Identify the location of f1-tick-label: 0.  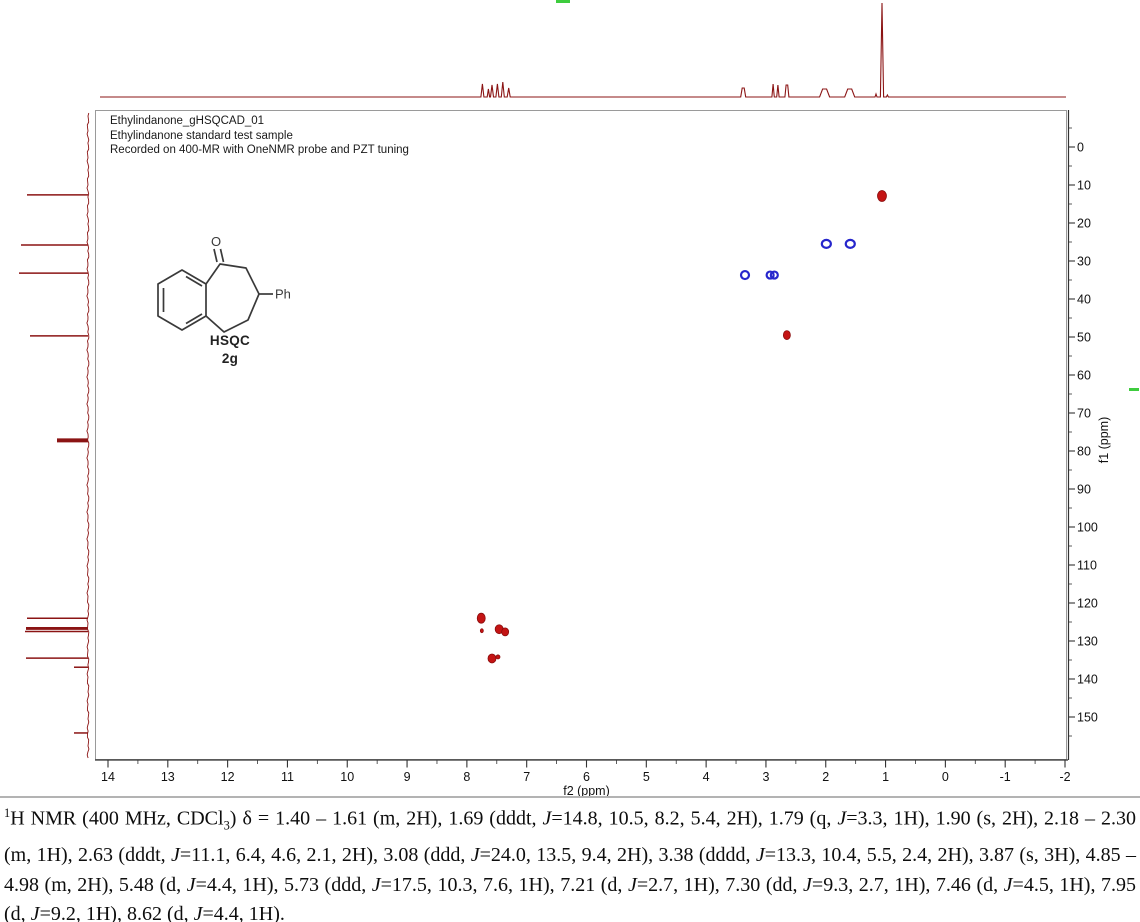
(1080, 148).